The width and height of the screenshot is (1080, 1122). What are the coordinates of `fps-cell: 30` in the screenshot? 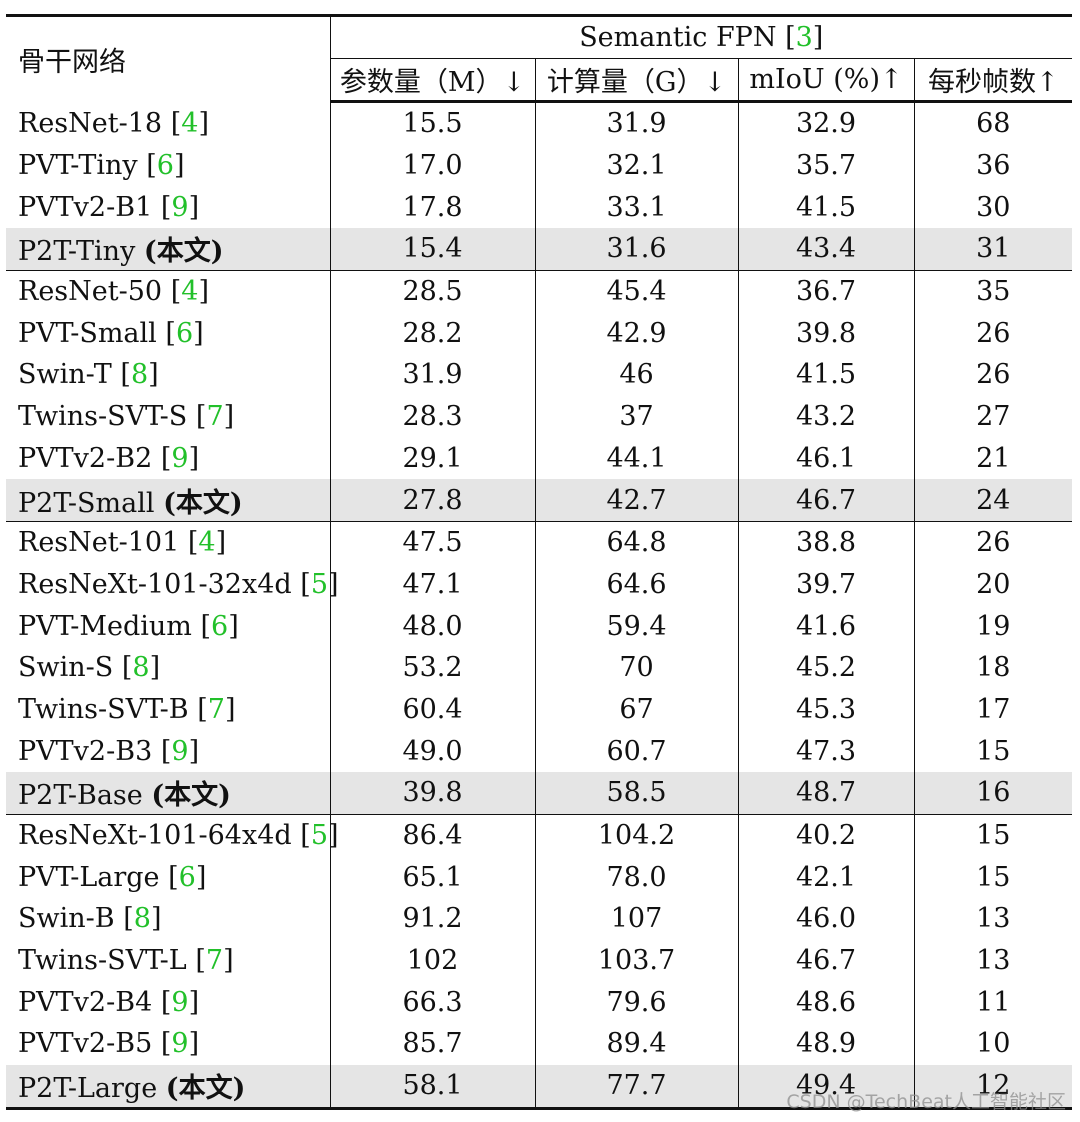 It's located at (993, 207).